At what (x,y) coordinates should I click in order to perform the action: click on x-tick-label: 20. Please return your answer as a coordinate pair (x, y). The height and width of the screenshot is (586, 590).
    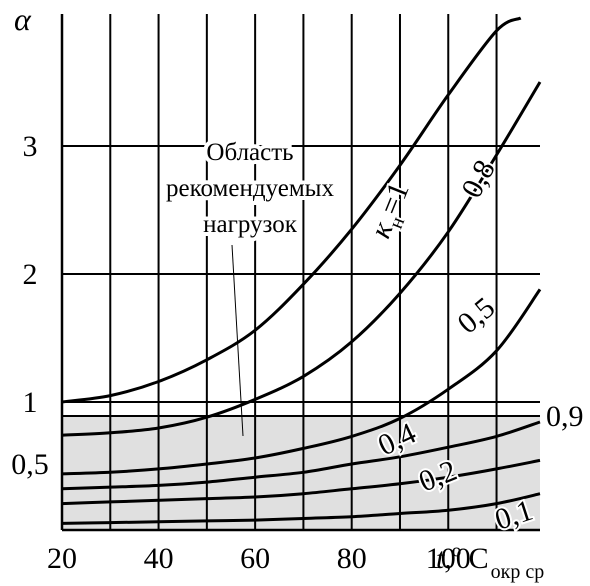
    Looking at the image, I should click on (62, 558).